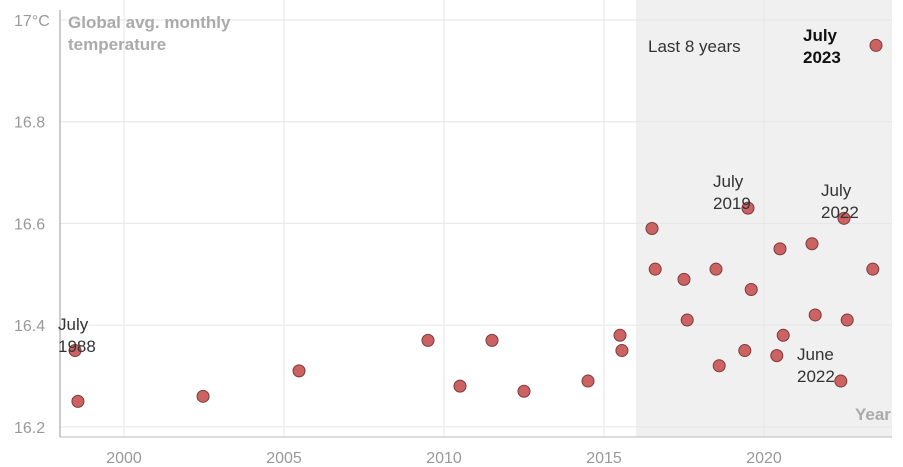  Describe the element at coordinates (444, 458) in the screenshot. I see `x-tick-label: 2010` at that location.